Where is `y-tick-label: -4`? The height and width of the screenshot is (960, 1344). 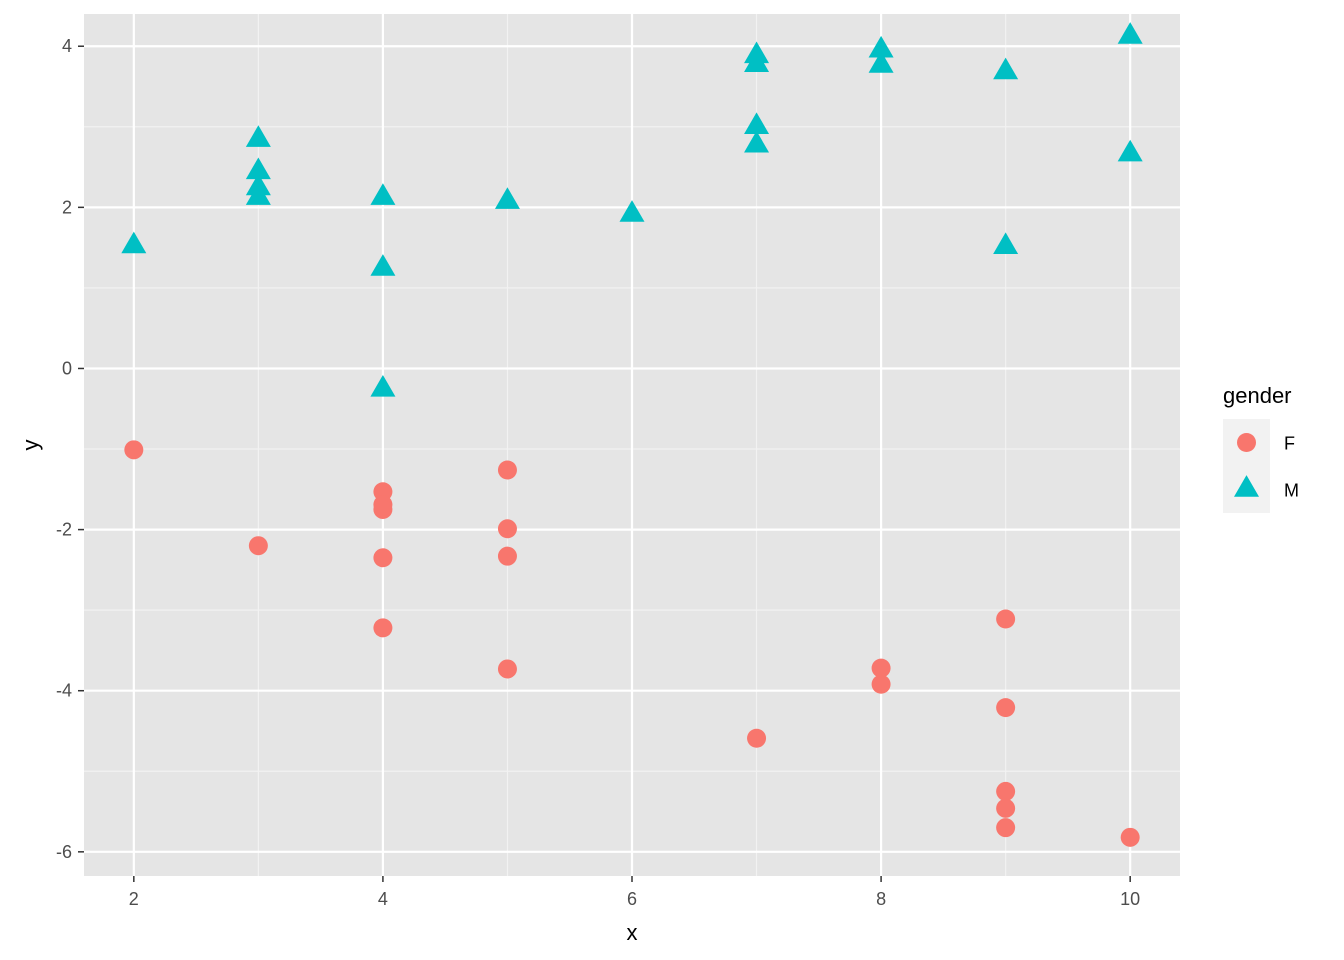
y-tick-label: -4 is located at coordinates (64, 691).